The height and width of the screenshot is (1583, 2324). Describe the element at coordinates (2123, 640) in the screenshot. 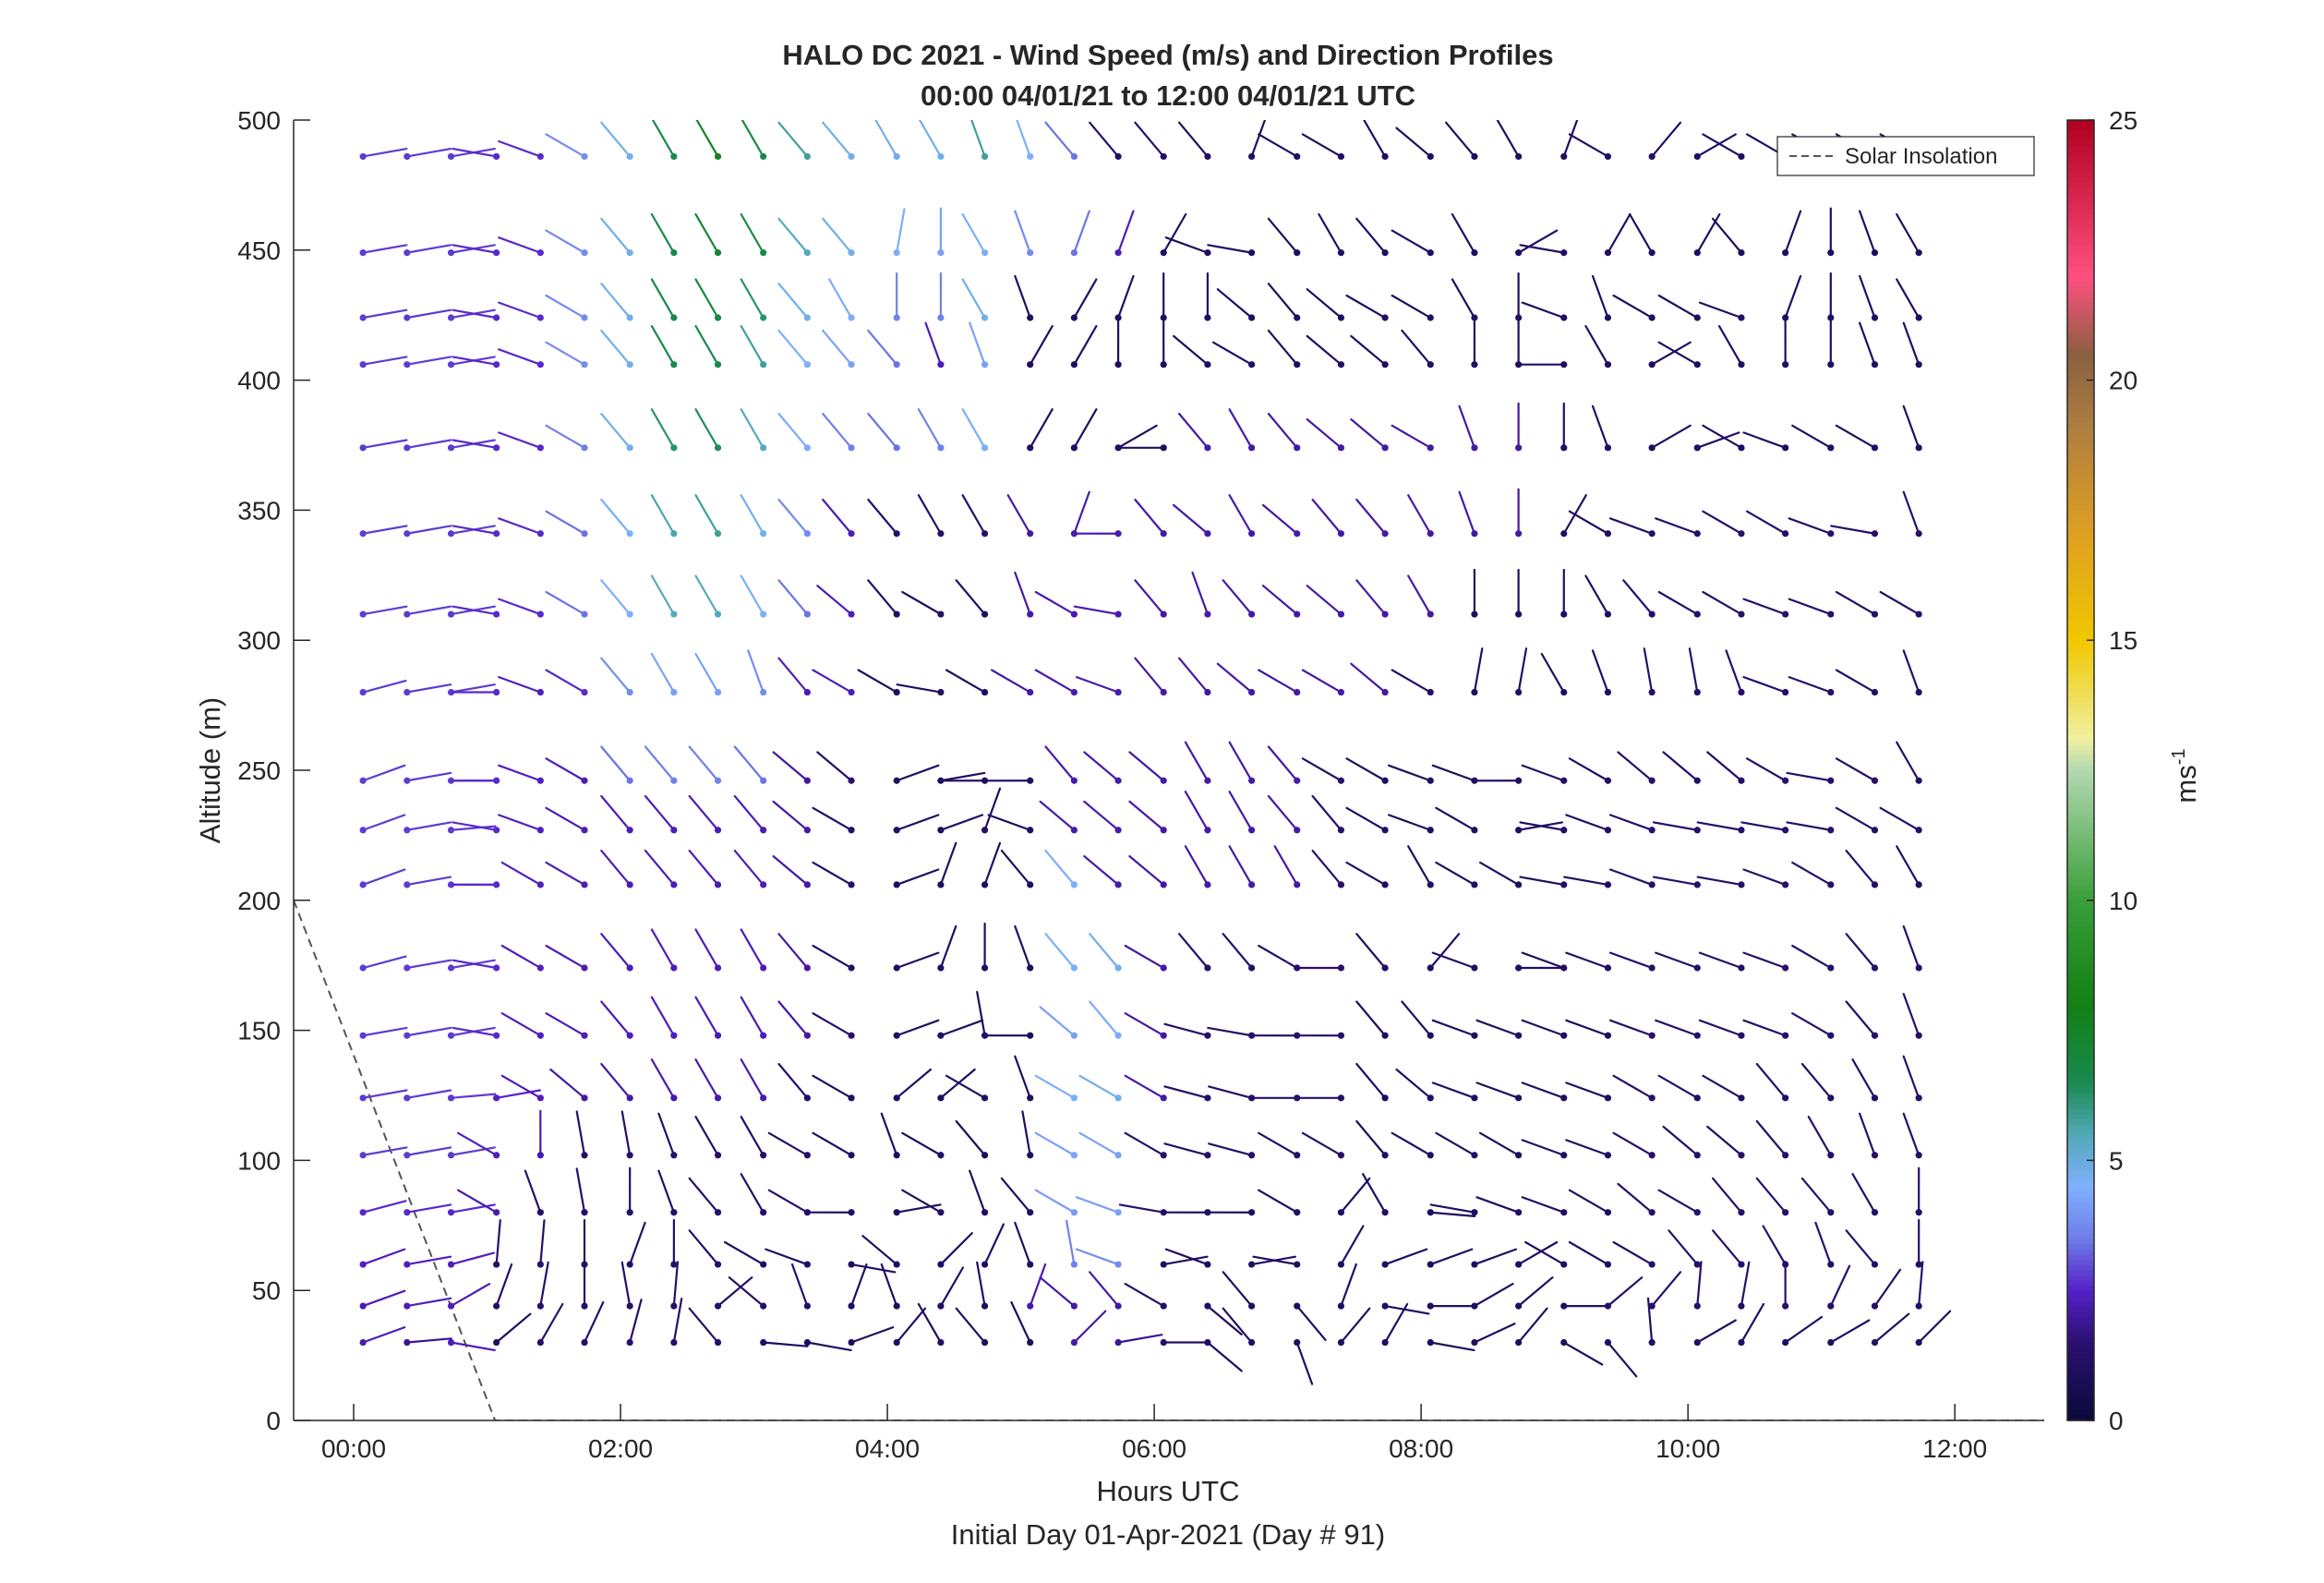

I see `colorbar-tick-label: 15` at that location.